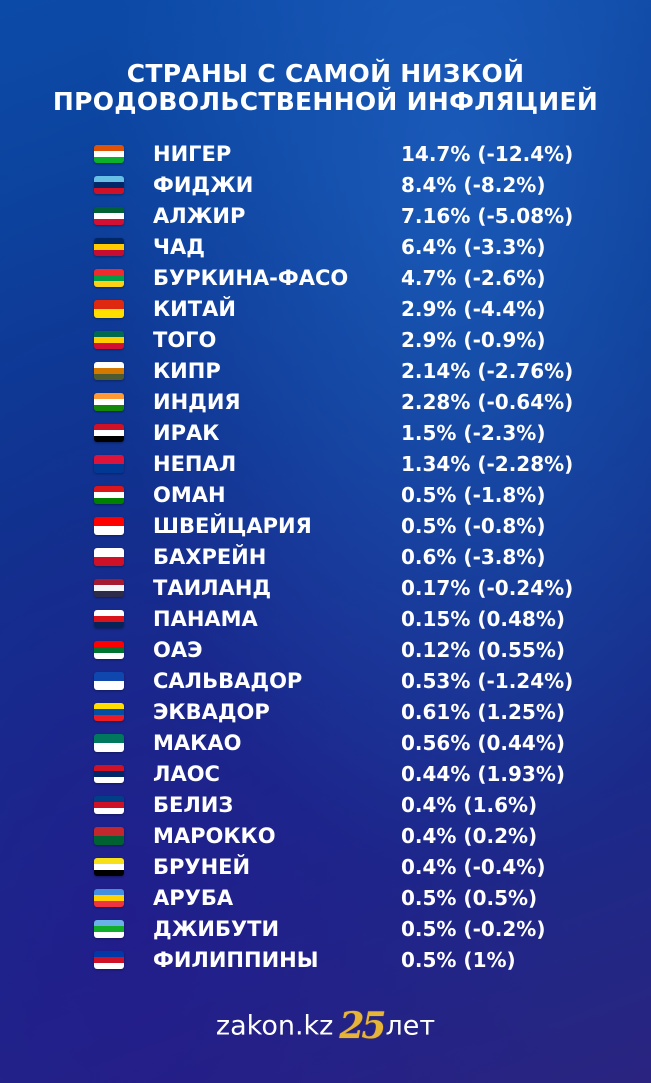  I want to click on djibouti-flag-icon, so click(109, 929).